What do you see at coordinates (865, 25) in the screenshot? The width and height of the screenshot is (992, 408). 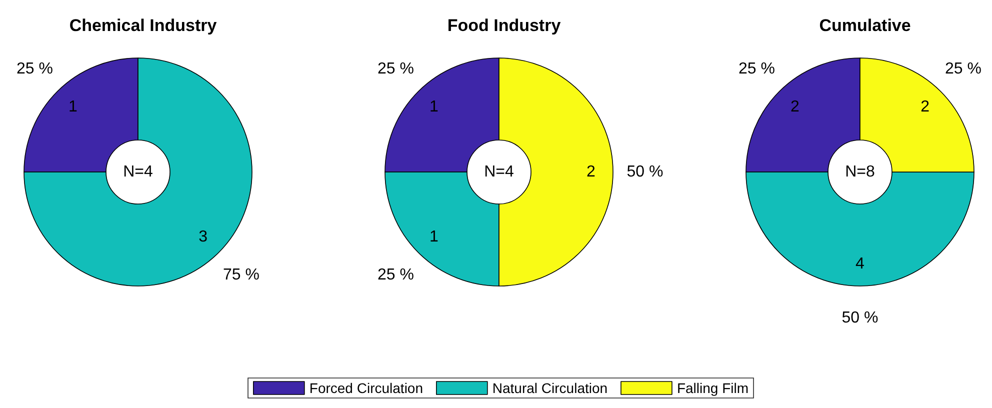 I see `slice-label: Cumulative` at bounding box center [865, 25].